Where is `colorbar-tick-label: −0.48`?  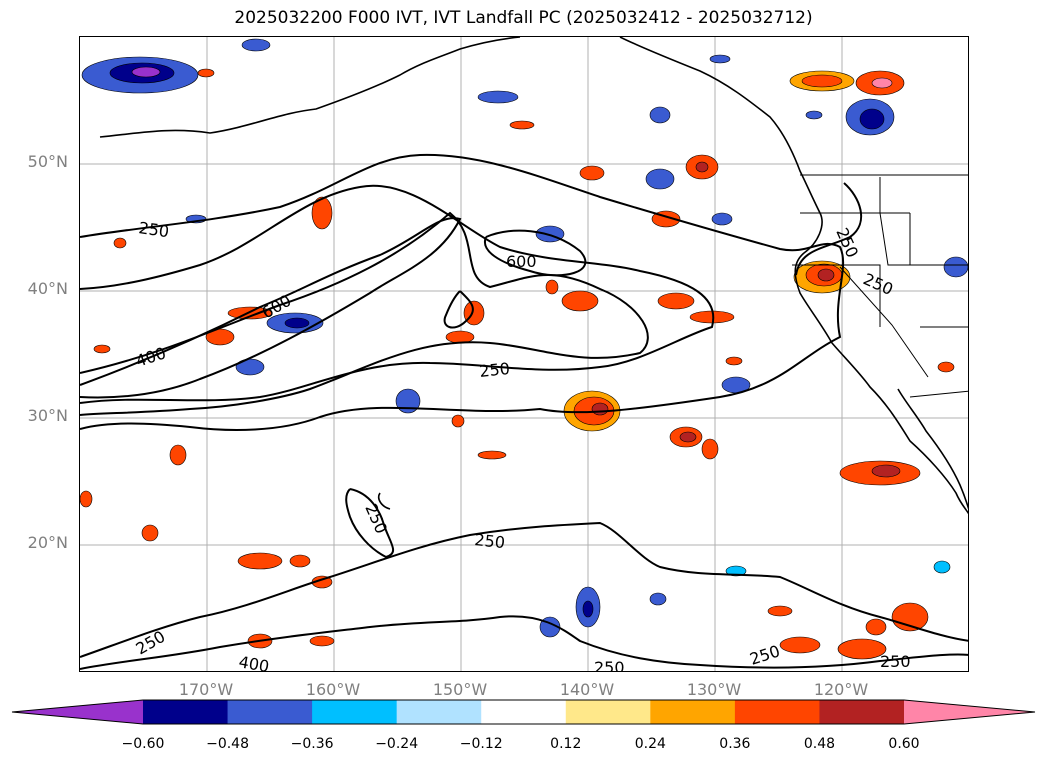 colorbar-tick-label: −0.48 is located at coordinates (227, 744).